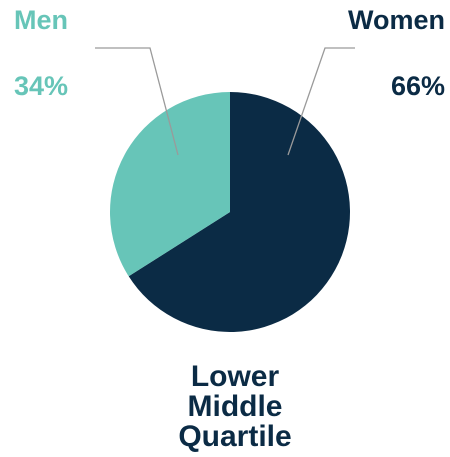 This screenshot has height=457, width=450. What do you see at coordinates (41, 86) in the screenshot?
I see `value-label: 34%` at bounding box center [41, 86].